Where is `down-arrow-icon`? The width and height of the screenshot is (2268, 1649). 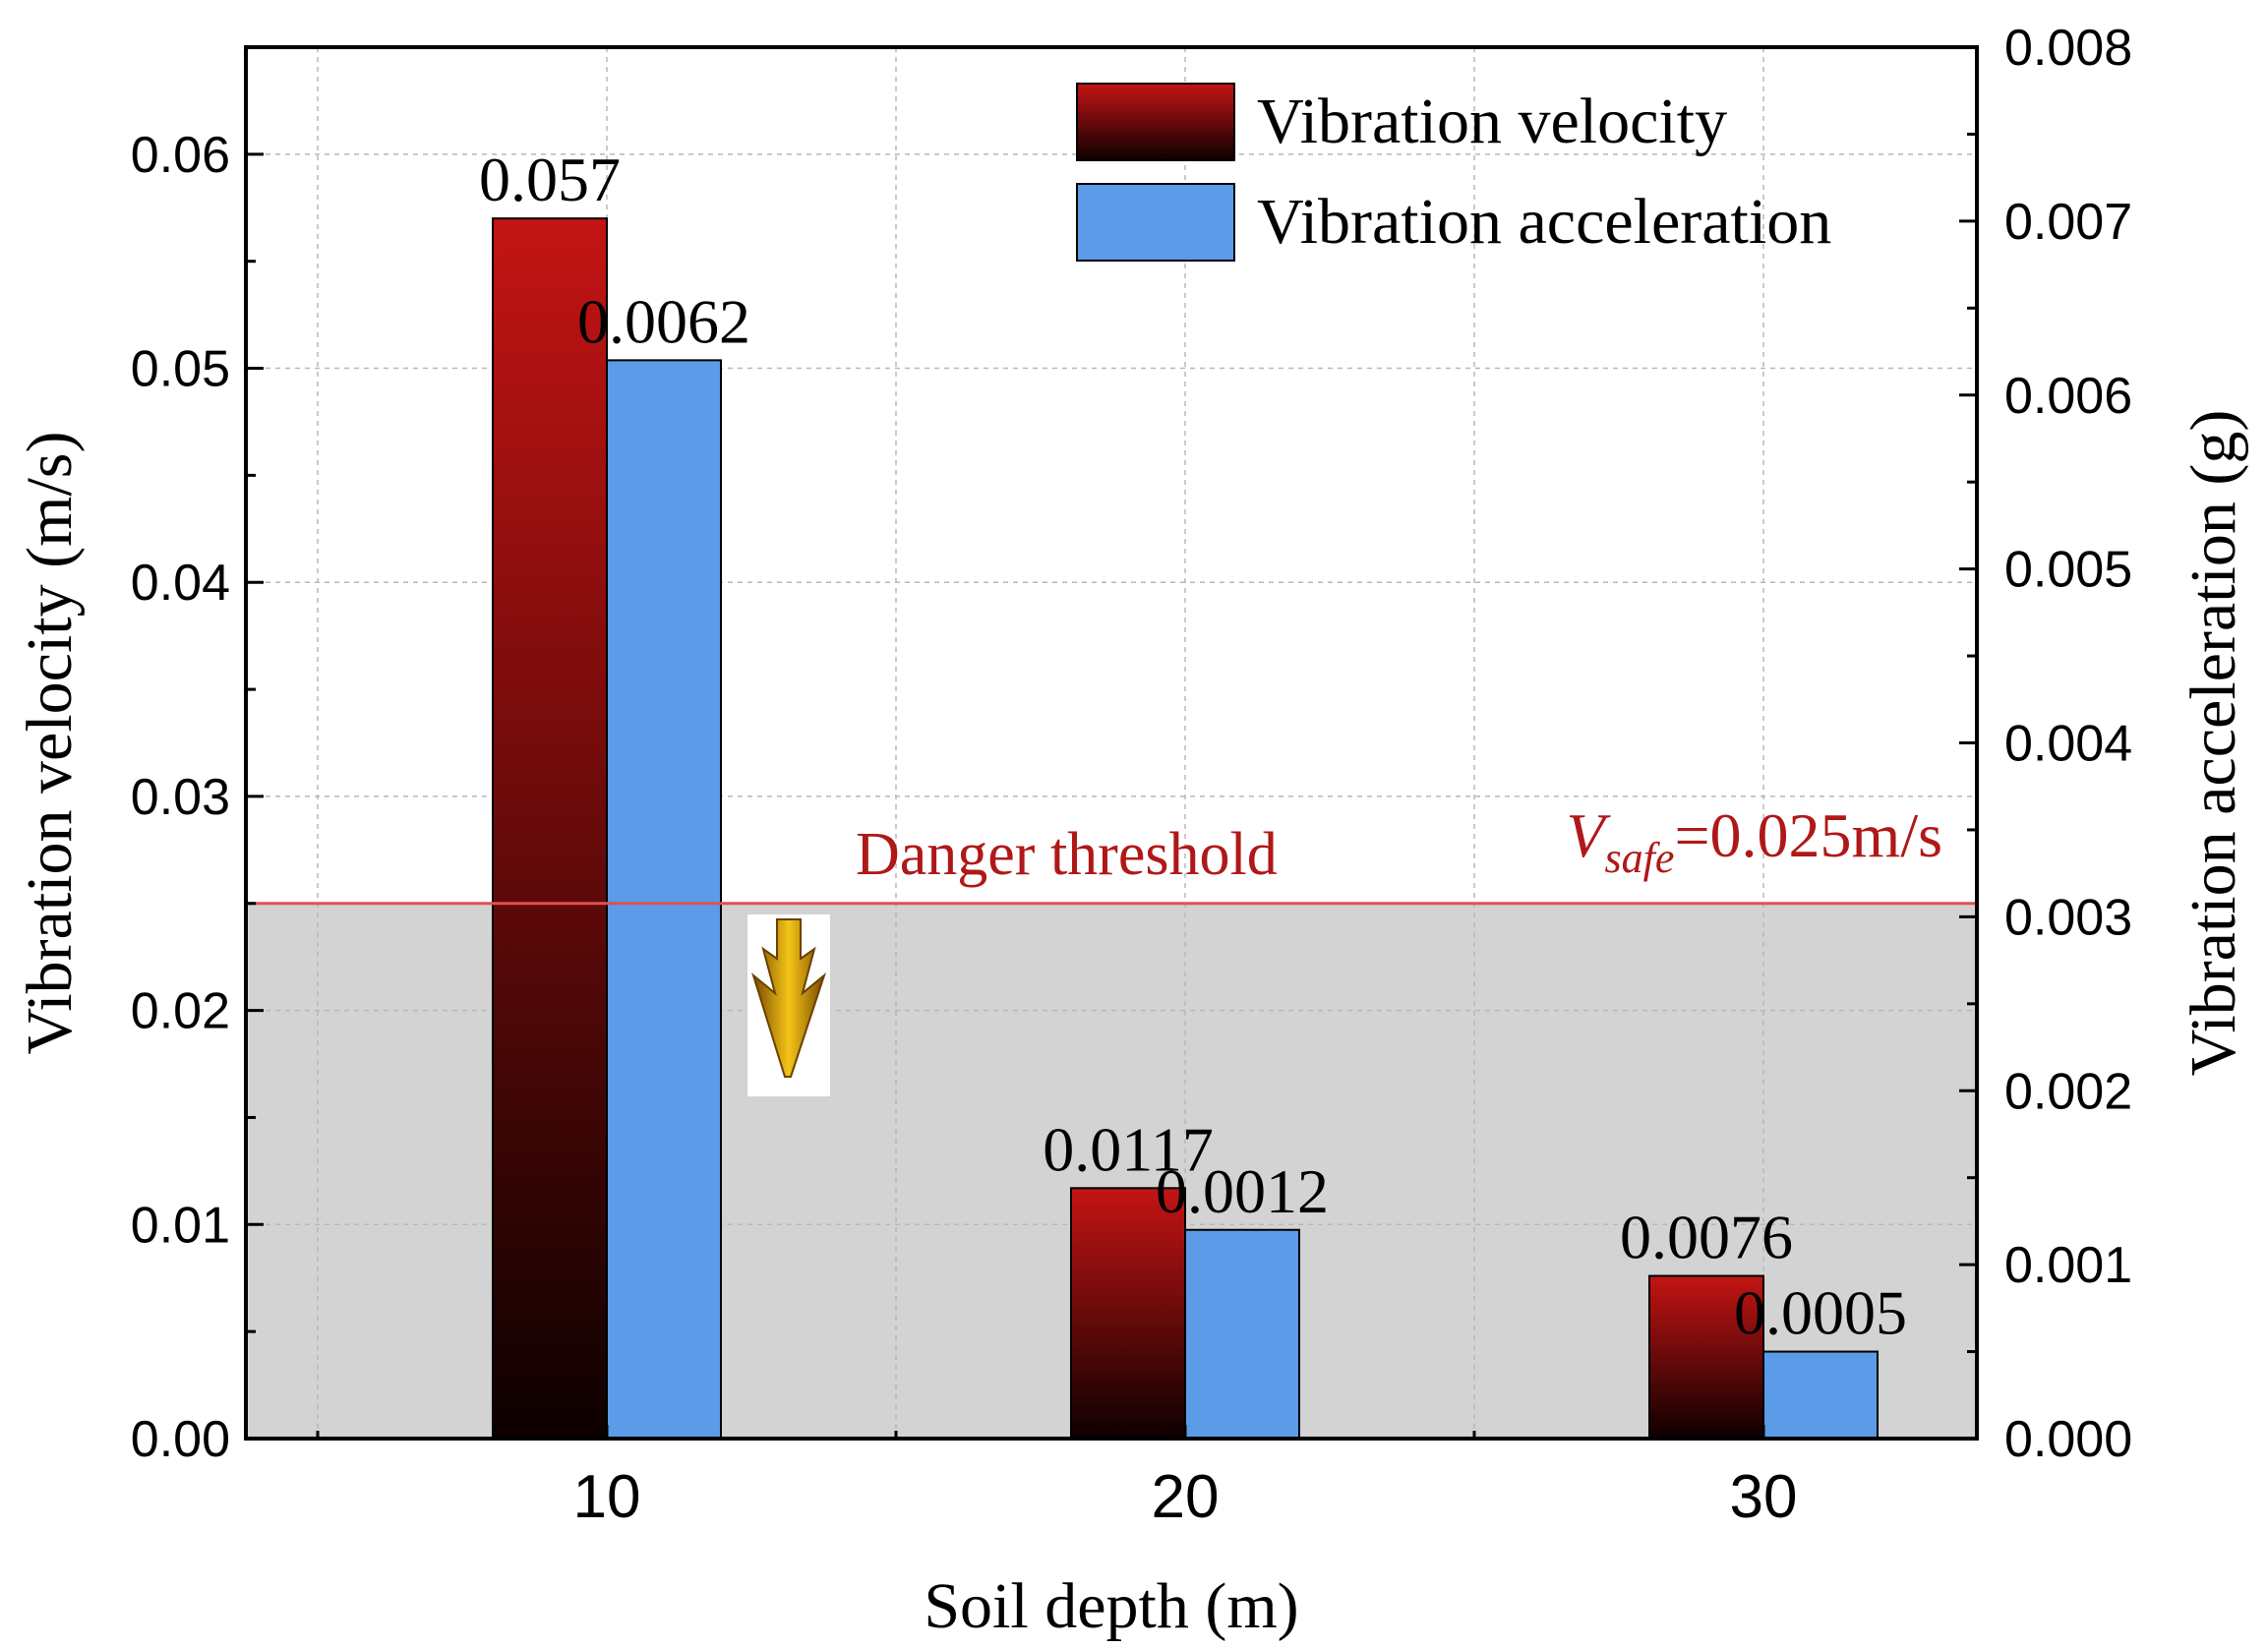
down-arrow-icon is located at coordinates (788, 1005).